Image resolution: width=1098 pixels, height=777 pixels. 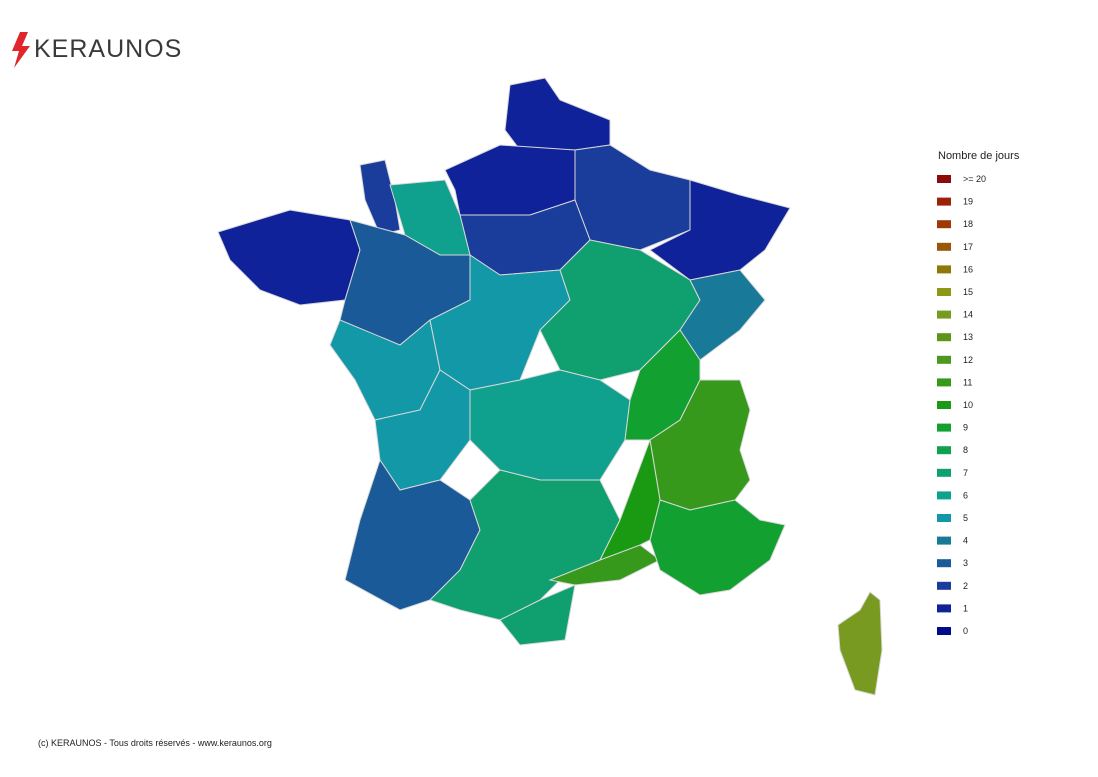 I want to click on legend-label: 19, so click(x=968, y=202).